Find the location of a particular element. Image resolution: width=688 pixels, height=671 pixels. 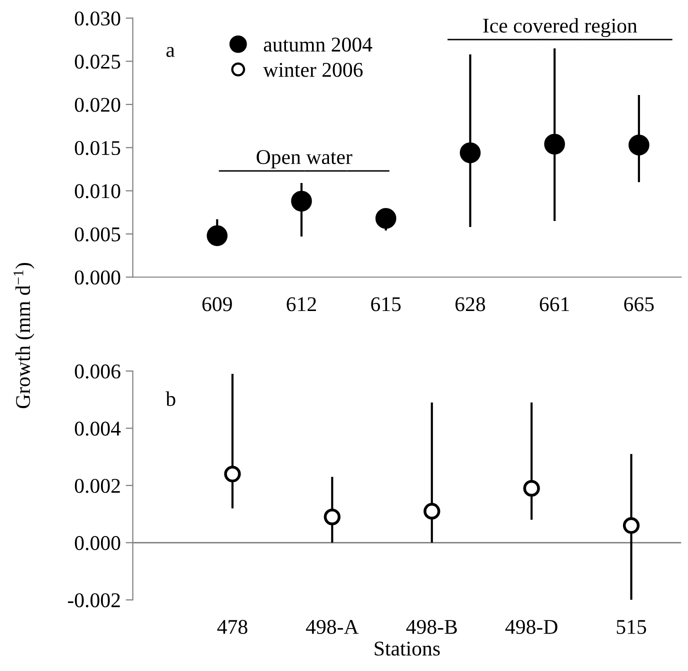

y-axis-title: Growth (mm d$^{−1}$) is located at coordinates (24, 335).